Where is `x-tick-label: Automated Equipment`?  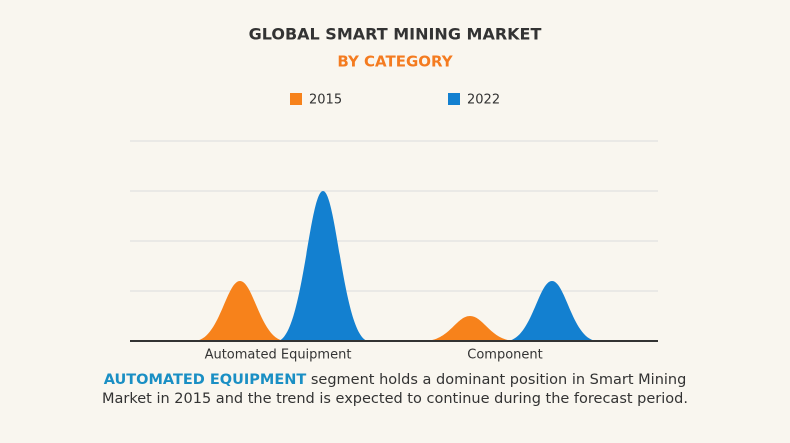
x-tick-label: Automated Equipment is located at coordinates (278, 355).